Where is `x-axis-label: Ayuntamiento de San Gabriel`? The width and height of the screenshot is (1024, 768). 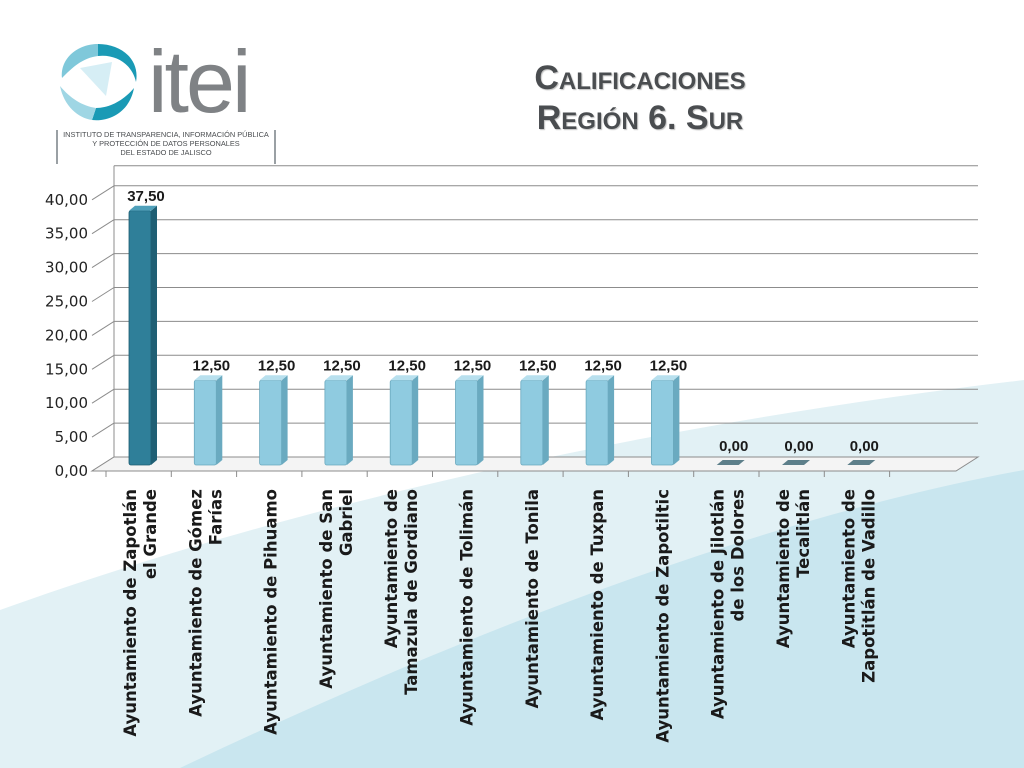 x-axis-label: Ayuntamiento de San Gabriel is located at coordinates (336, 589).